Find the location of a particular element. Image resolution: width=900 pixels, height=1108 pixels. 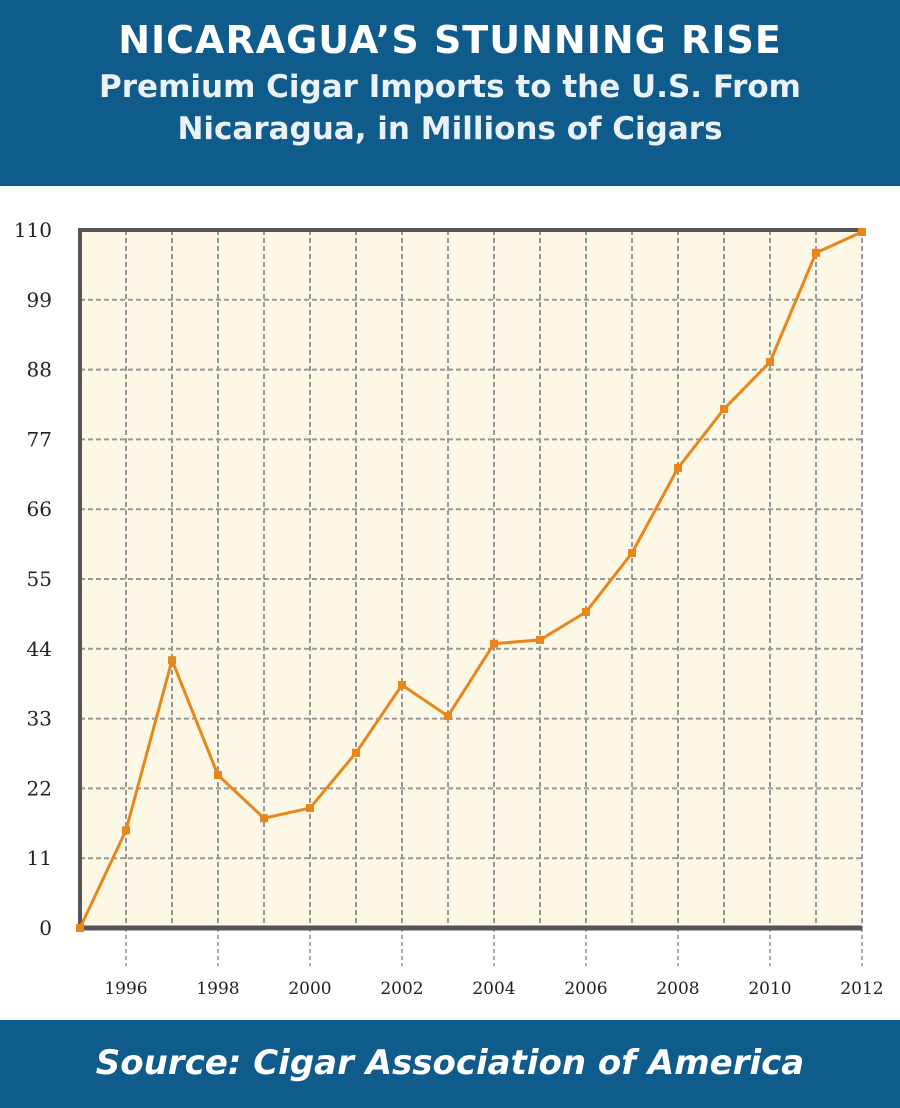

x-tick-label: 2002 is located at coordinates (401, 989).